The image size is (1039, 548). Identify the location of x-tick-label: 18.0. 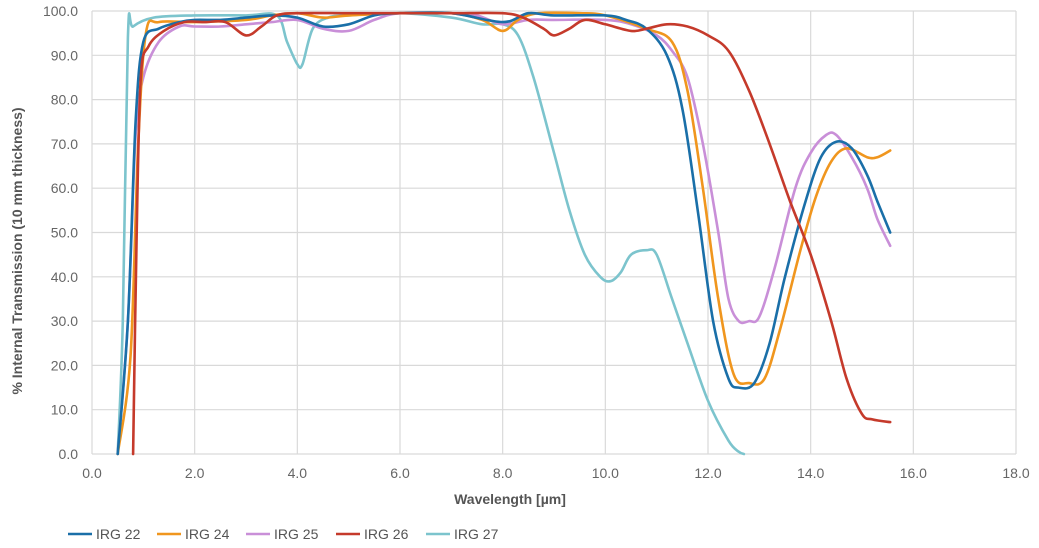
(1015, 473).